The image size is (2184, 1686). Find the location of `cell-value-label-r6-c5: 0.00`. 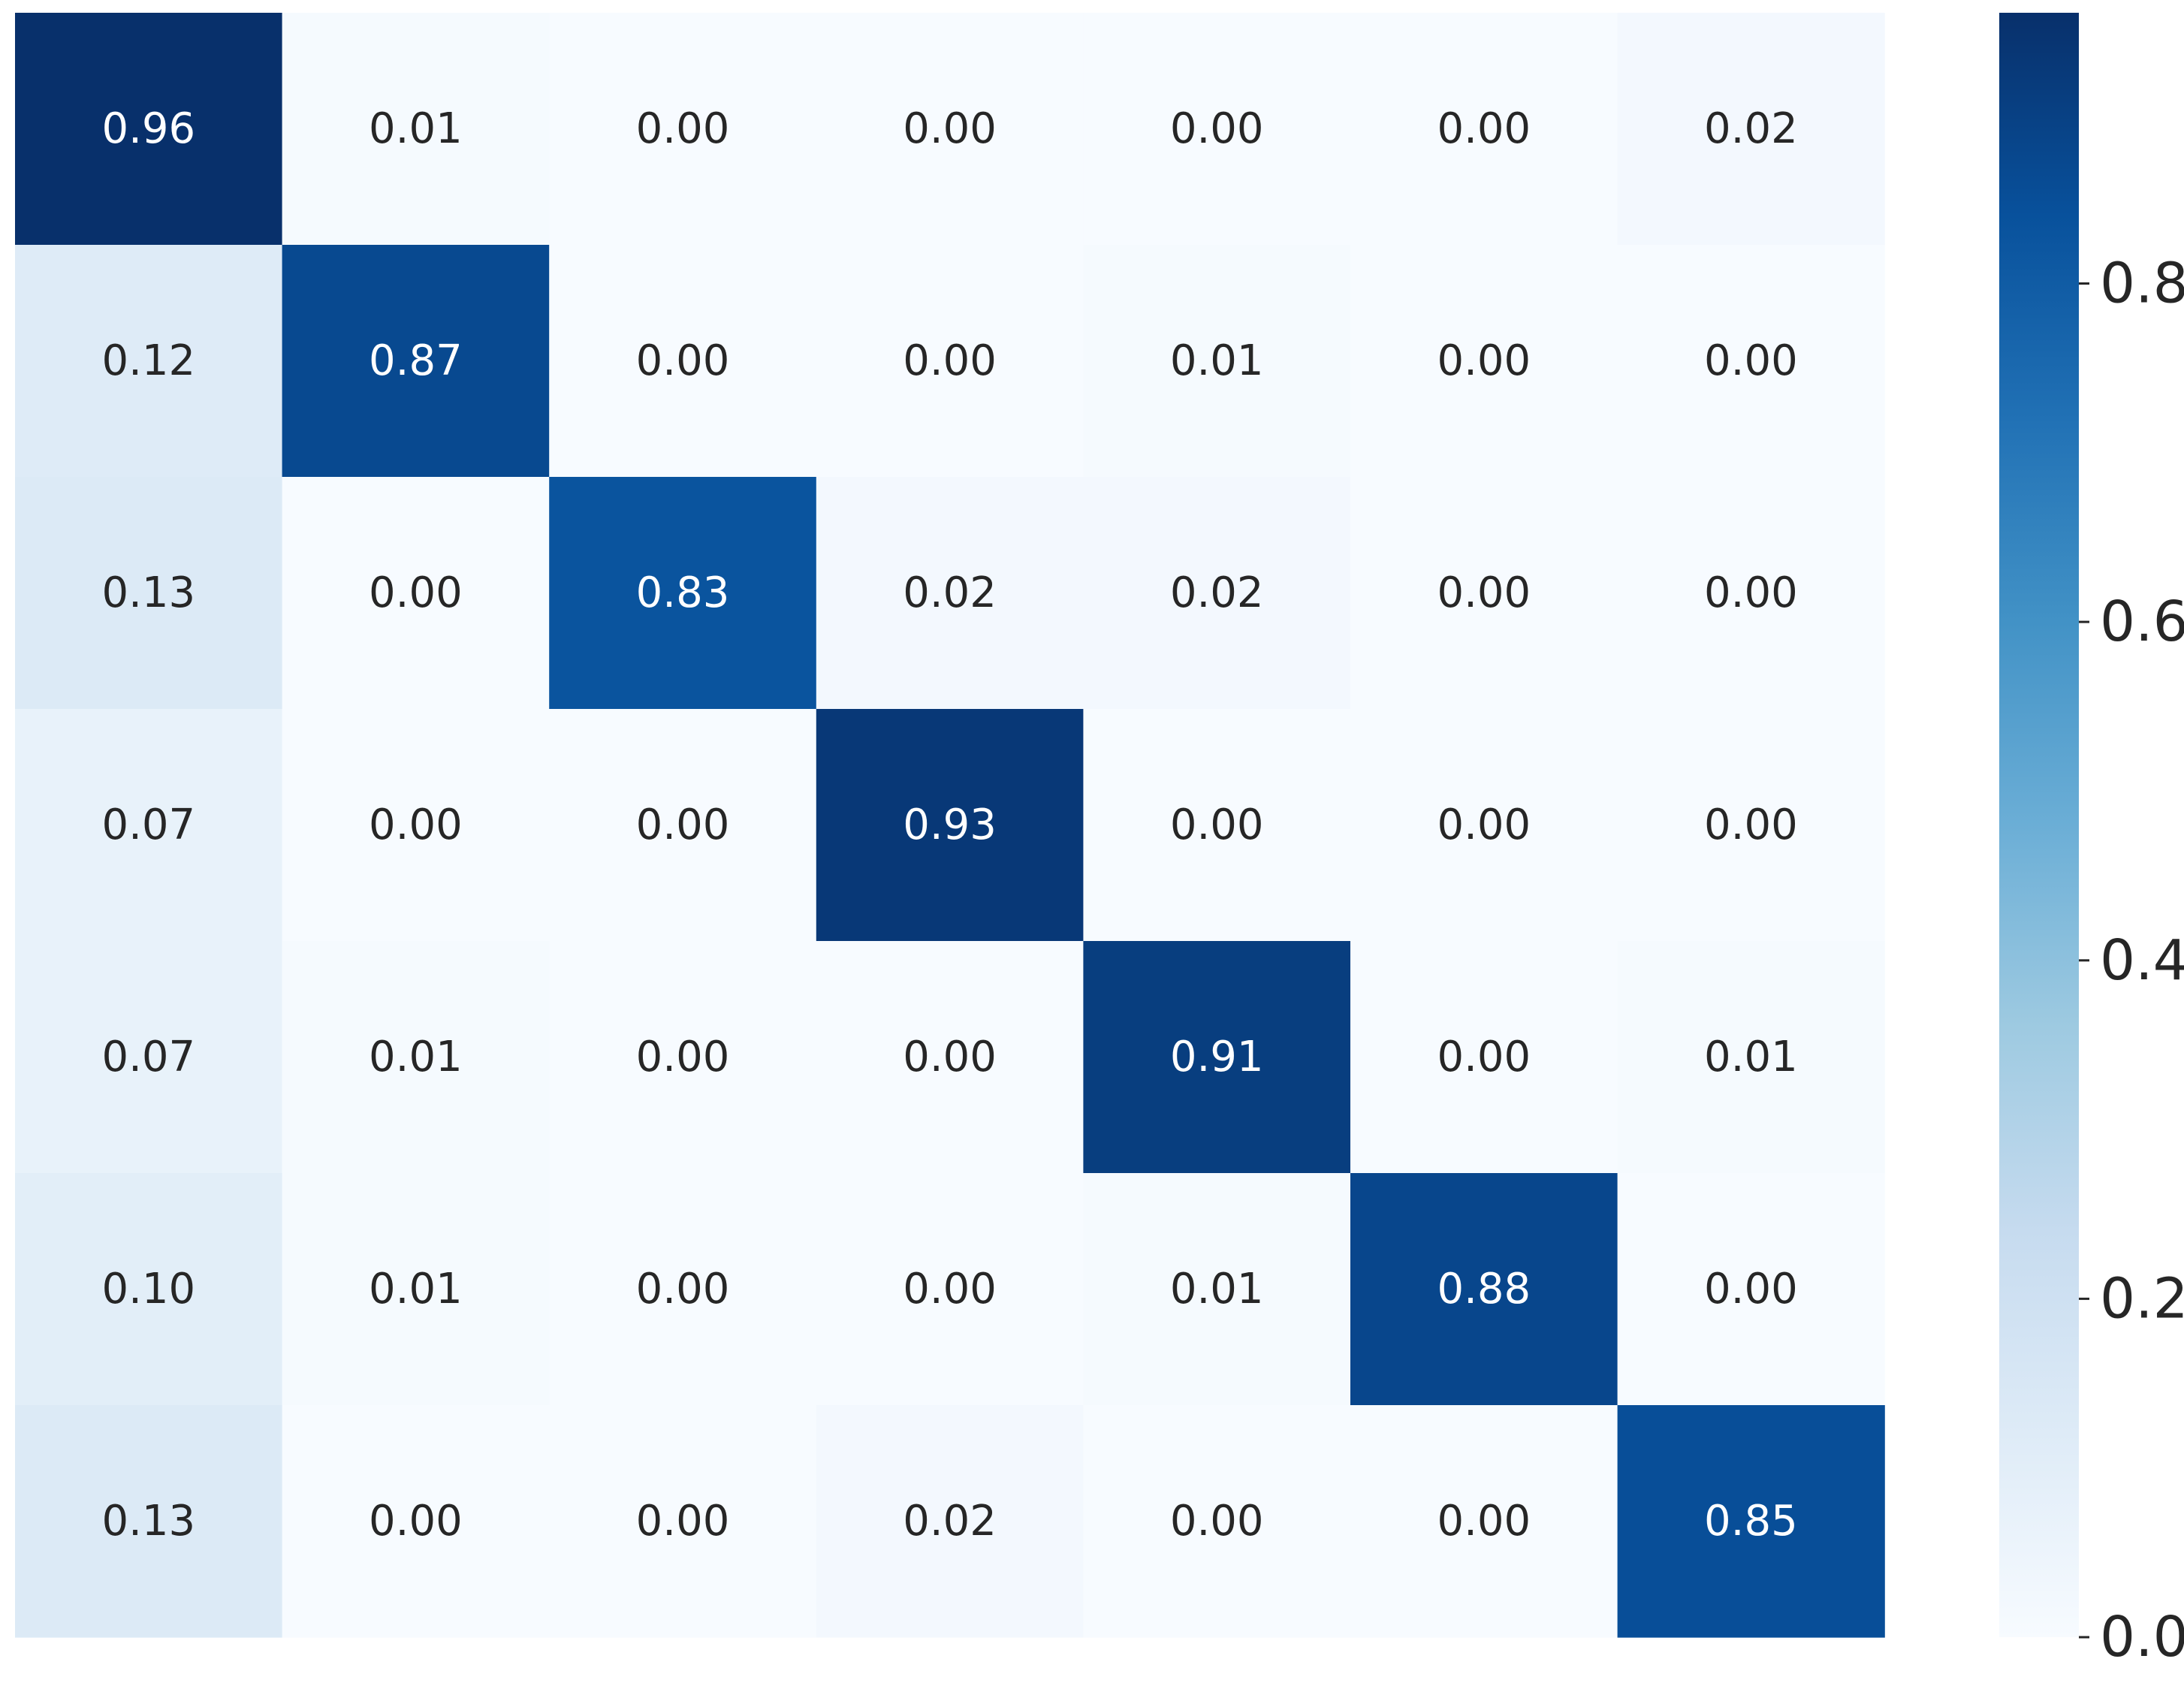

cell-value-label-r6-c5: 0.00 is located at coordinates (1484, 1522).